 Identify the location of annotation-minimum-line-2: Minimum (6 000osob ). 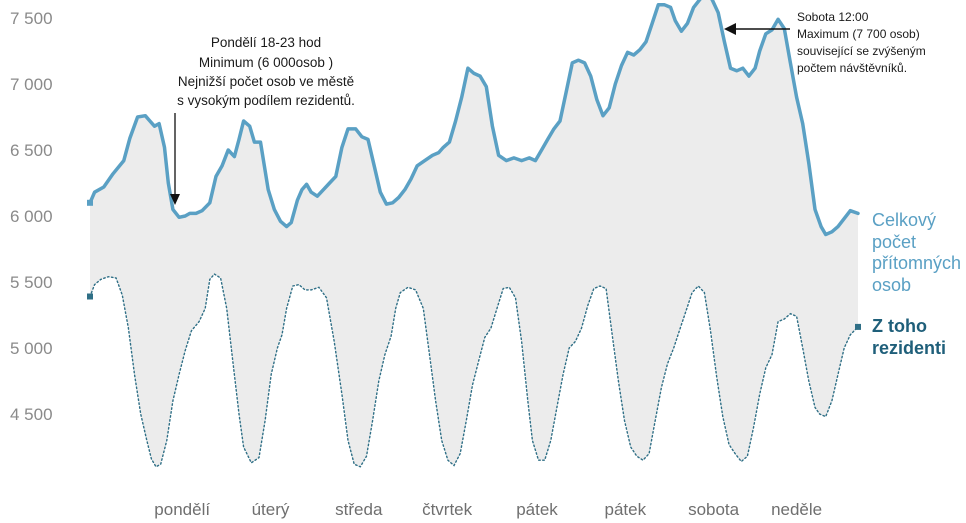
(266, 62).